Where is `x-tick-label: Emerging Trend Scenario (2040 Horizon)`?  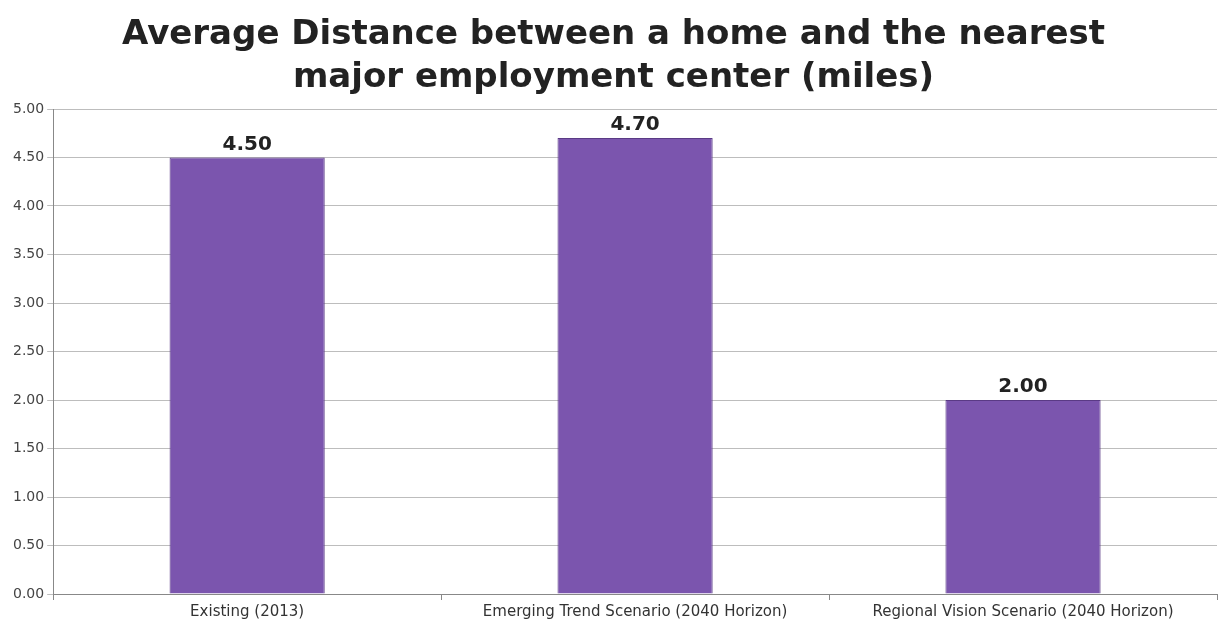 x-tick-label: Emerging Trend Scenario (2040 Horizon) is located at coordinates (635, 610).